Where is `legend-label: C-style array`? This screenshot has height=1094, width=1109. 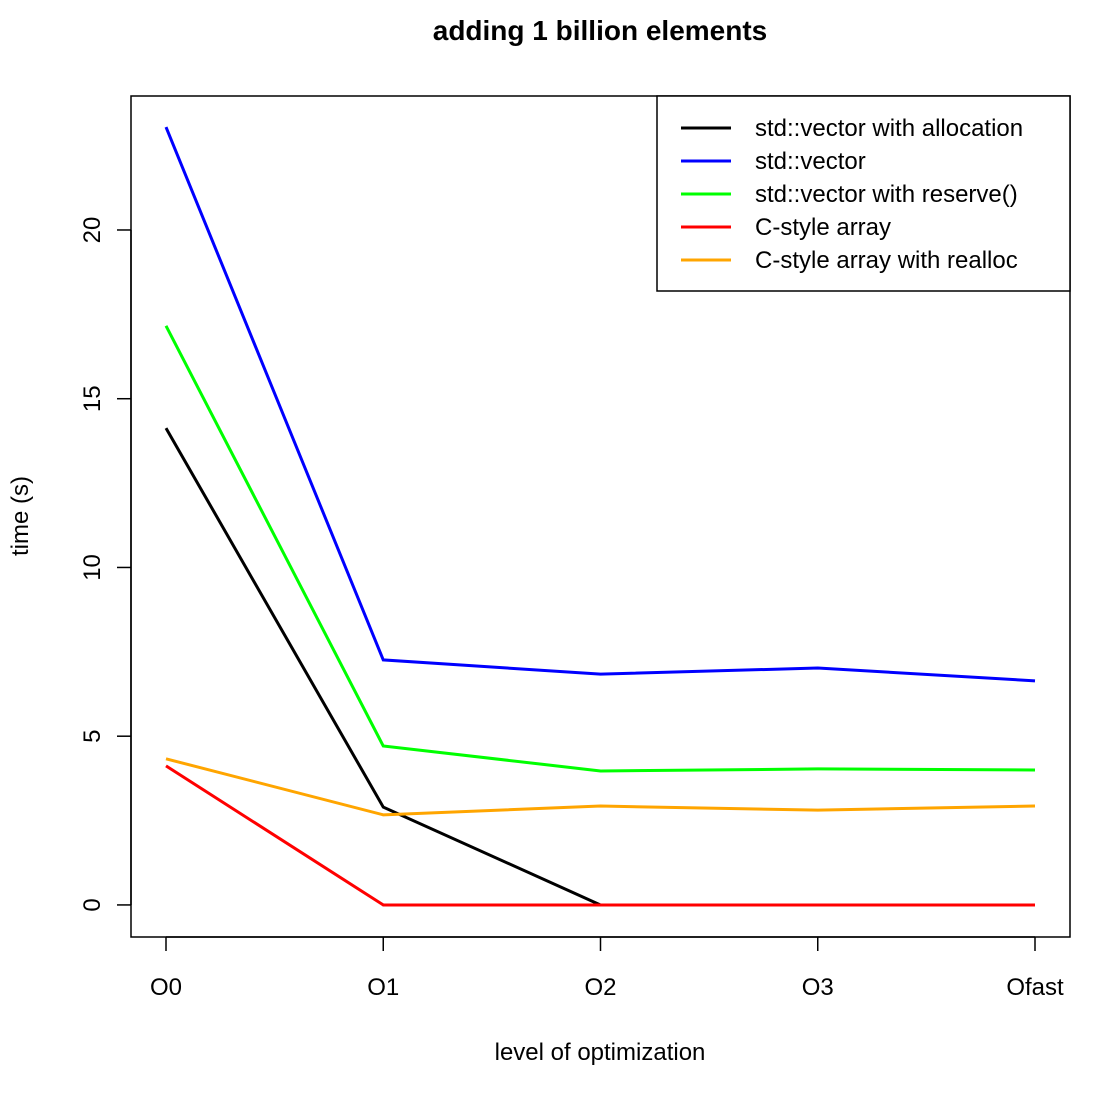
legend-label: C-style array is located at coordinates (823, 227).